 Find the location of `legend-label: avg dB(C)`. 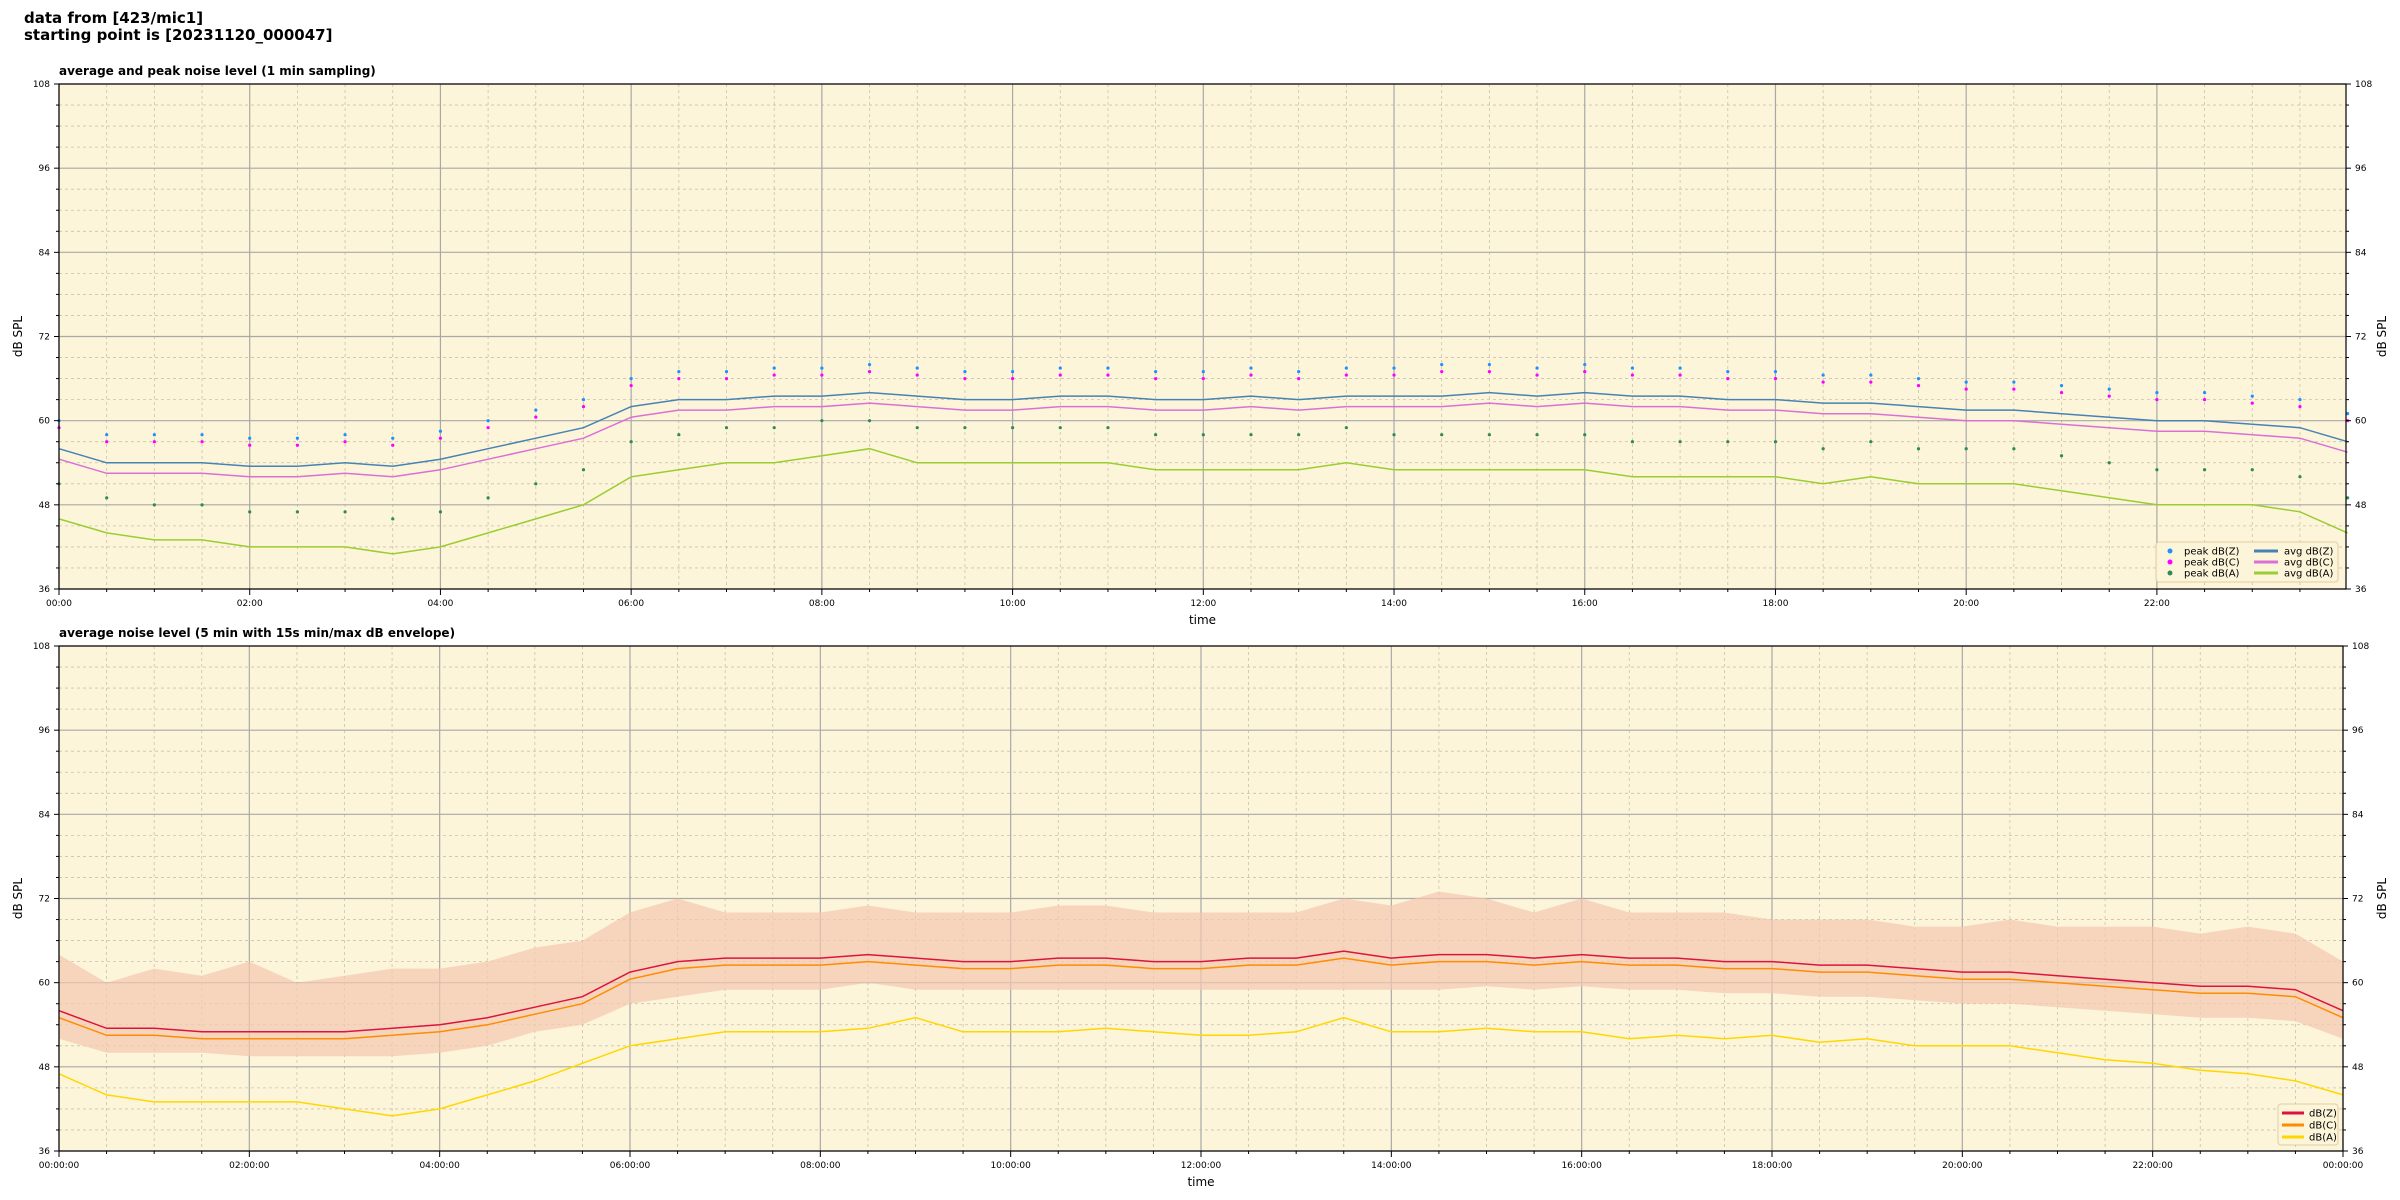

legend-label: avg dB(C) is located at coordinates (2309, 563).